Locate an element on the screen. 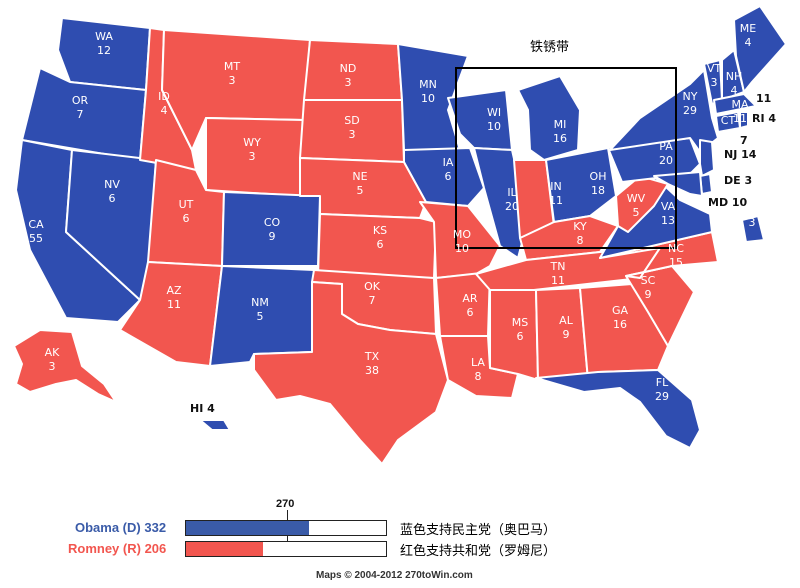 Image resolution: width=800 pixels, height=588 pixels. label-WI: WI 10 is located at coordinates (494, 119).